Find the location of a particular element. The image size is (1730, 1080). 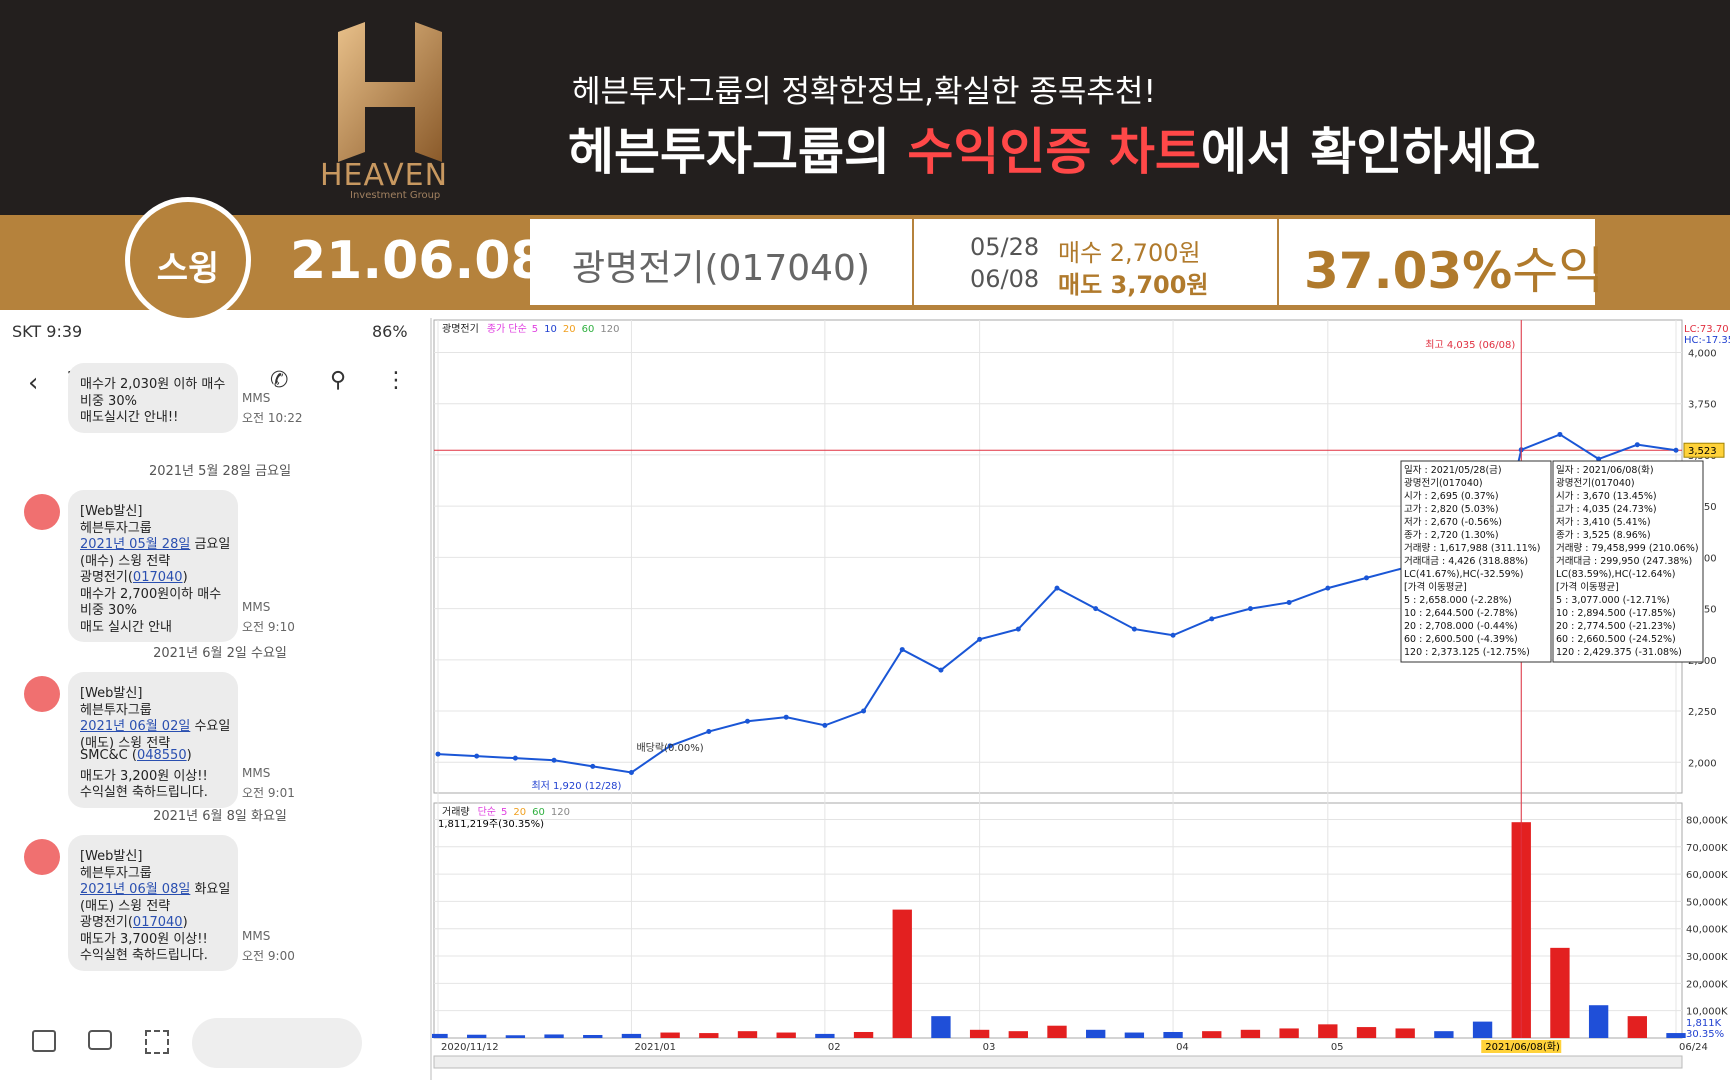

legend-title: 거래량 is located at coordinates (456, 812).